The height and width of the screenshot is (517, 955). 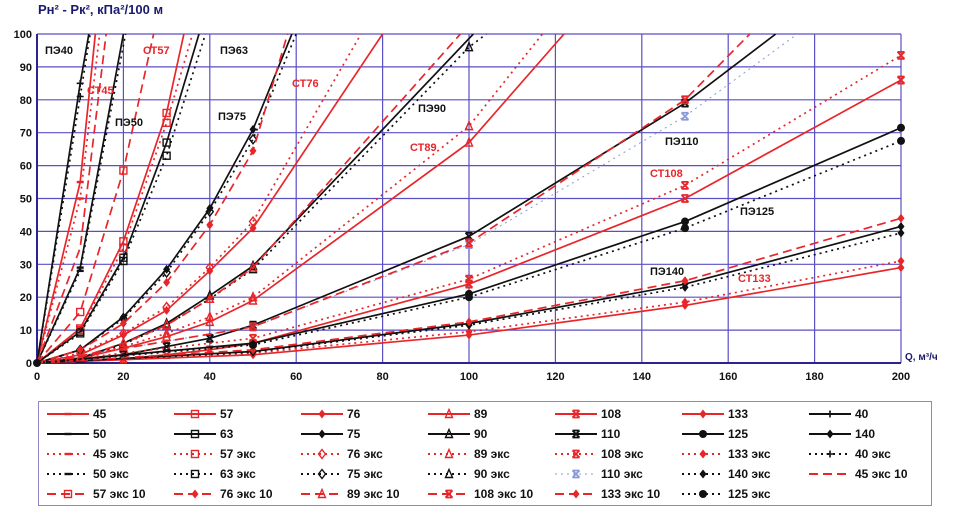 What do you see at coordinates (26, 331) in the screenshot?
I see `y-tick-label: 10` at bounding box center [26, 331].